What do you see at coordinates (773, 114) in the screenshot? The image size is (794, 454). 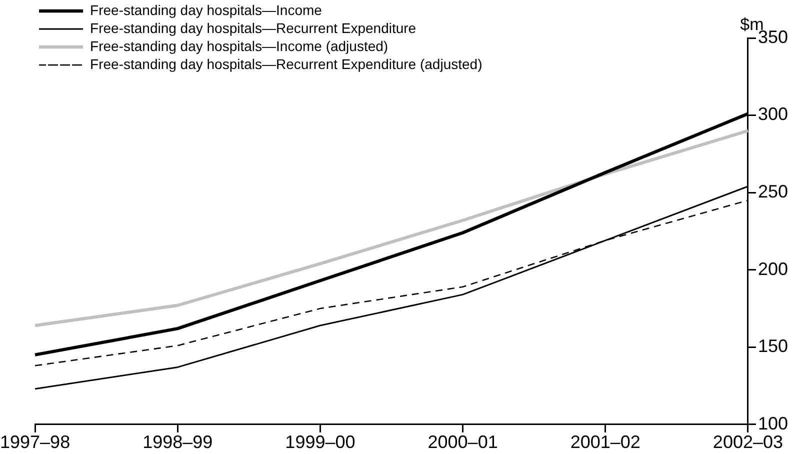 I see `y-tick-label: 300` at bounding box center [773, 114].